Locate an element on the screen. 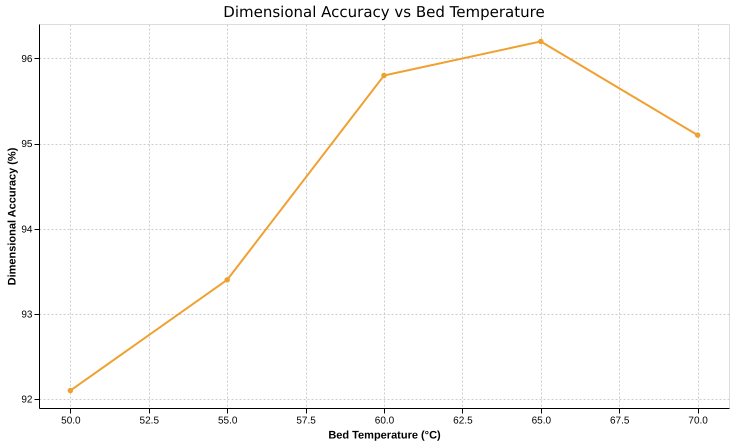  x-tick-label: 70.0 is located at coordinates (698, 421).